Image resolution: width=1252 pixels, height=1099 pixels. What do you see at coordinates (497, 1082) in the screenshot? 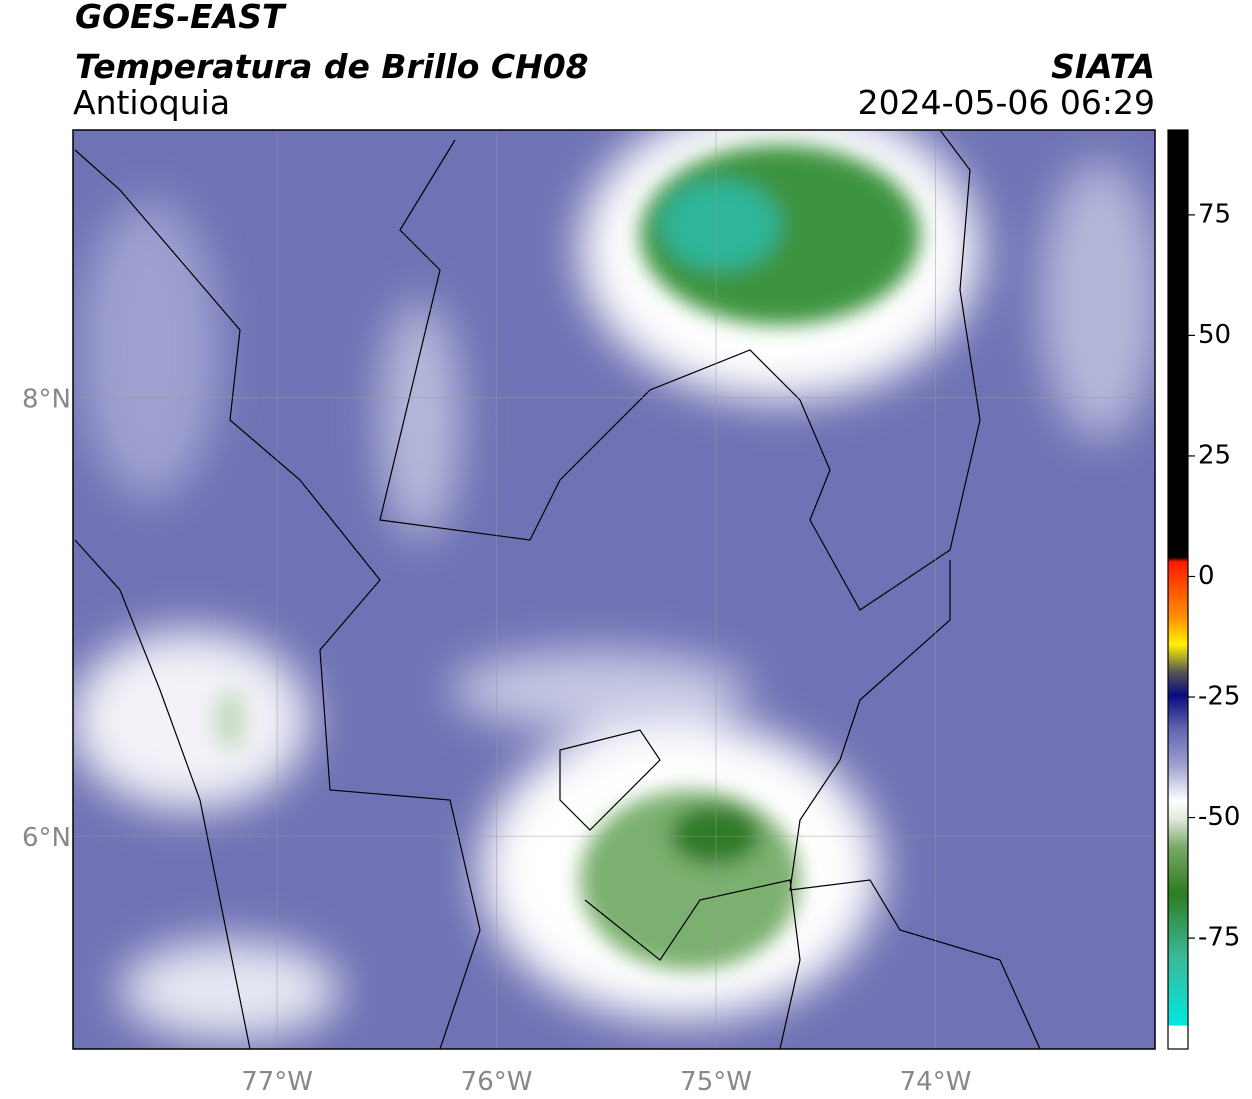
I see `x-tick-label: 76°W` at bounding box center [497, 1082].